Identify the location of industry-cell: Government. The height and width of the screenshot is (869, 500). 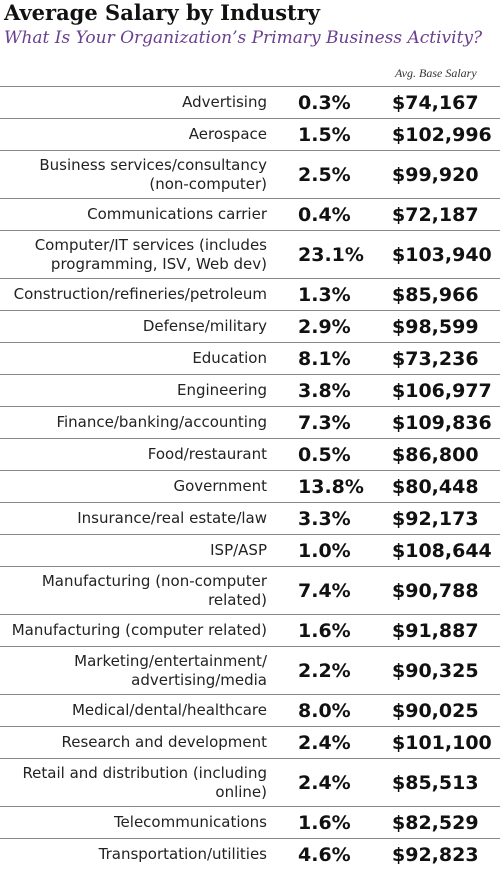
(220, 486).